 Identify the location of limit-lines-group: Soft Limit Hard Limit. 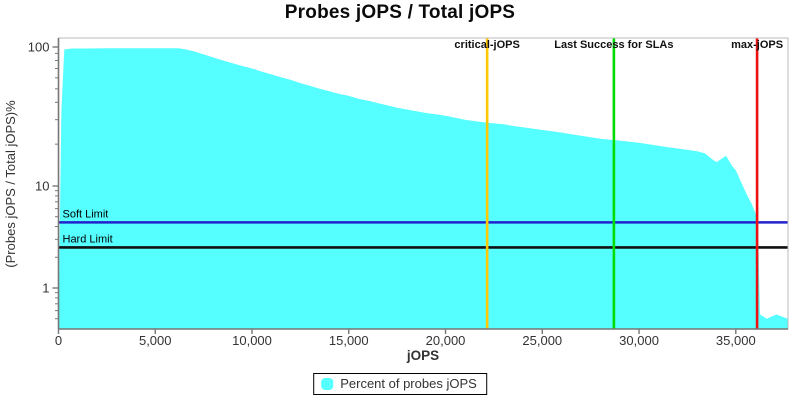
(423, 228).